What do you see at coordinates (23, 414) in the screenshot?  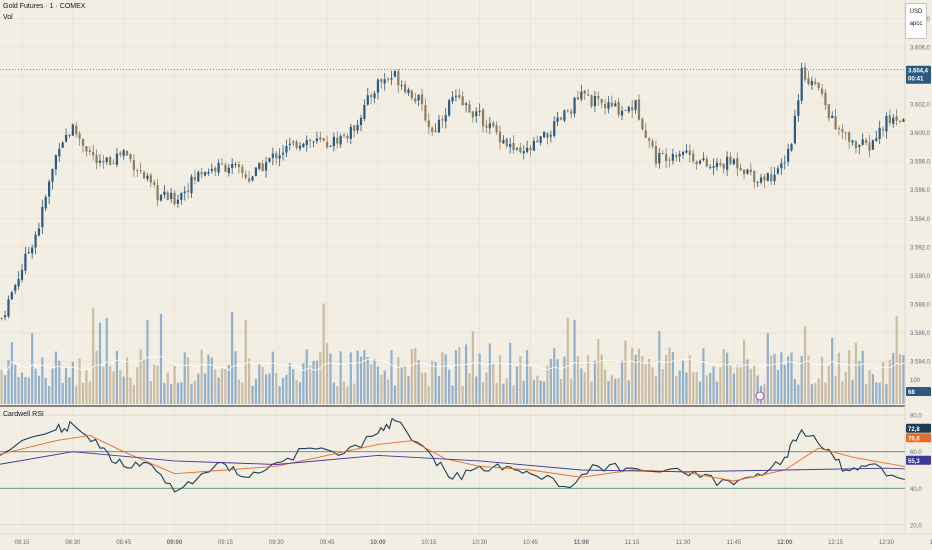 I see `rsi-legend: Cardwell RSI` at bounding box center [23, 414].